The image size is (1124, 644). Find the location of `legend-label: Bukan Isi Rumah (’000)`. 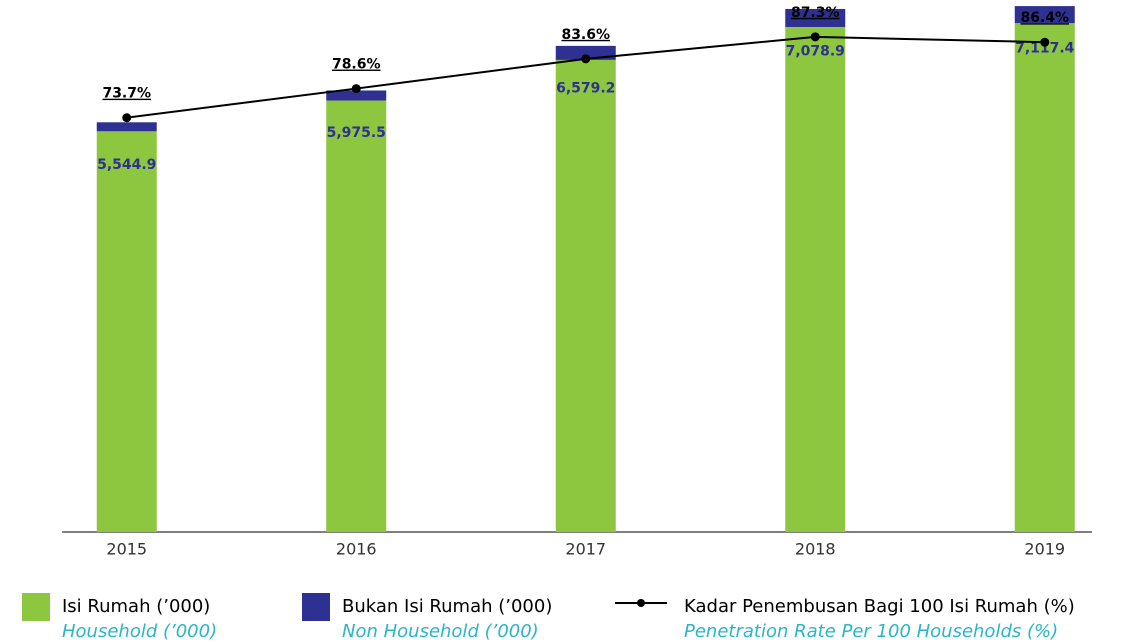

legend-label: Bukan Isi Rumah (’000) is located at coordinates (447, 606).